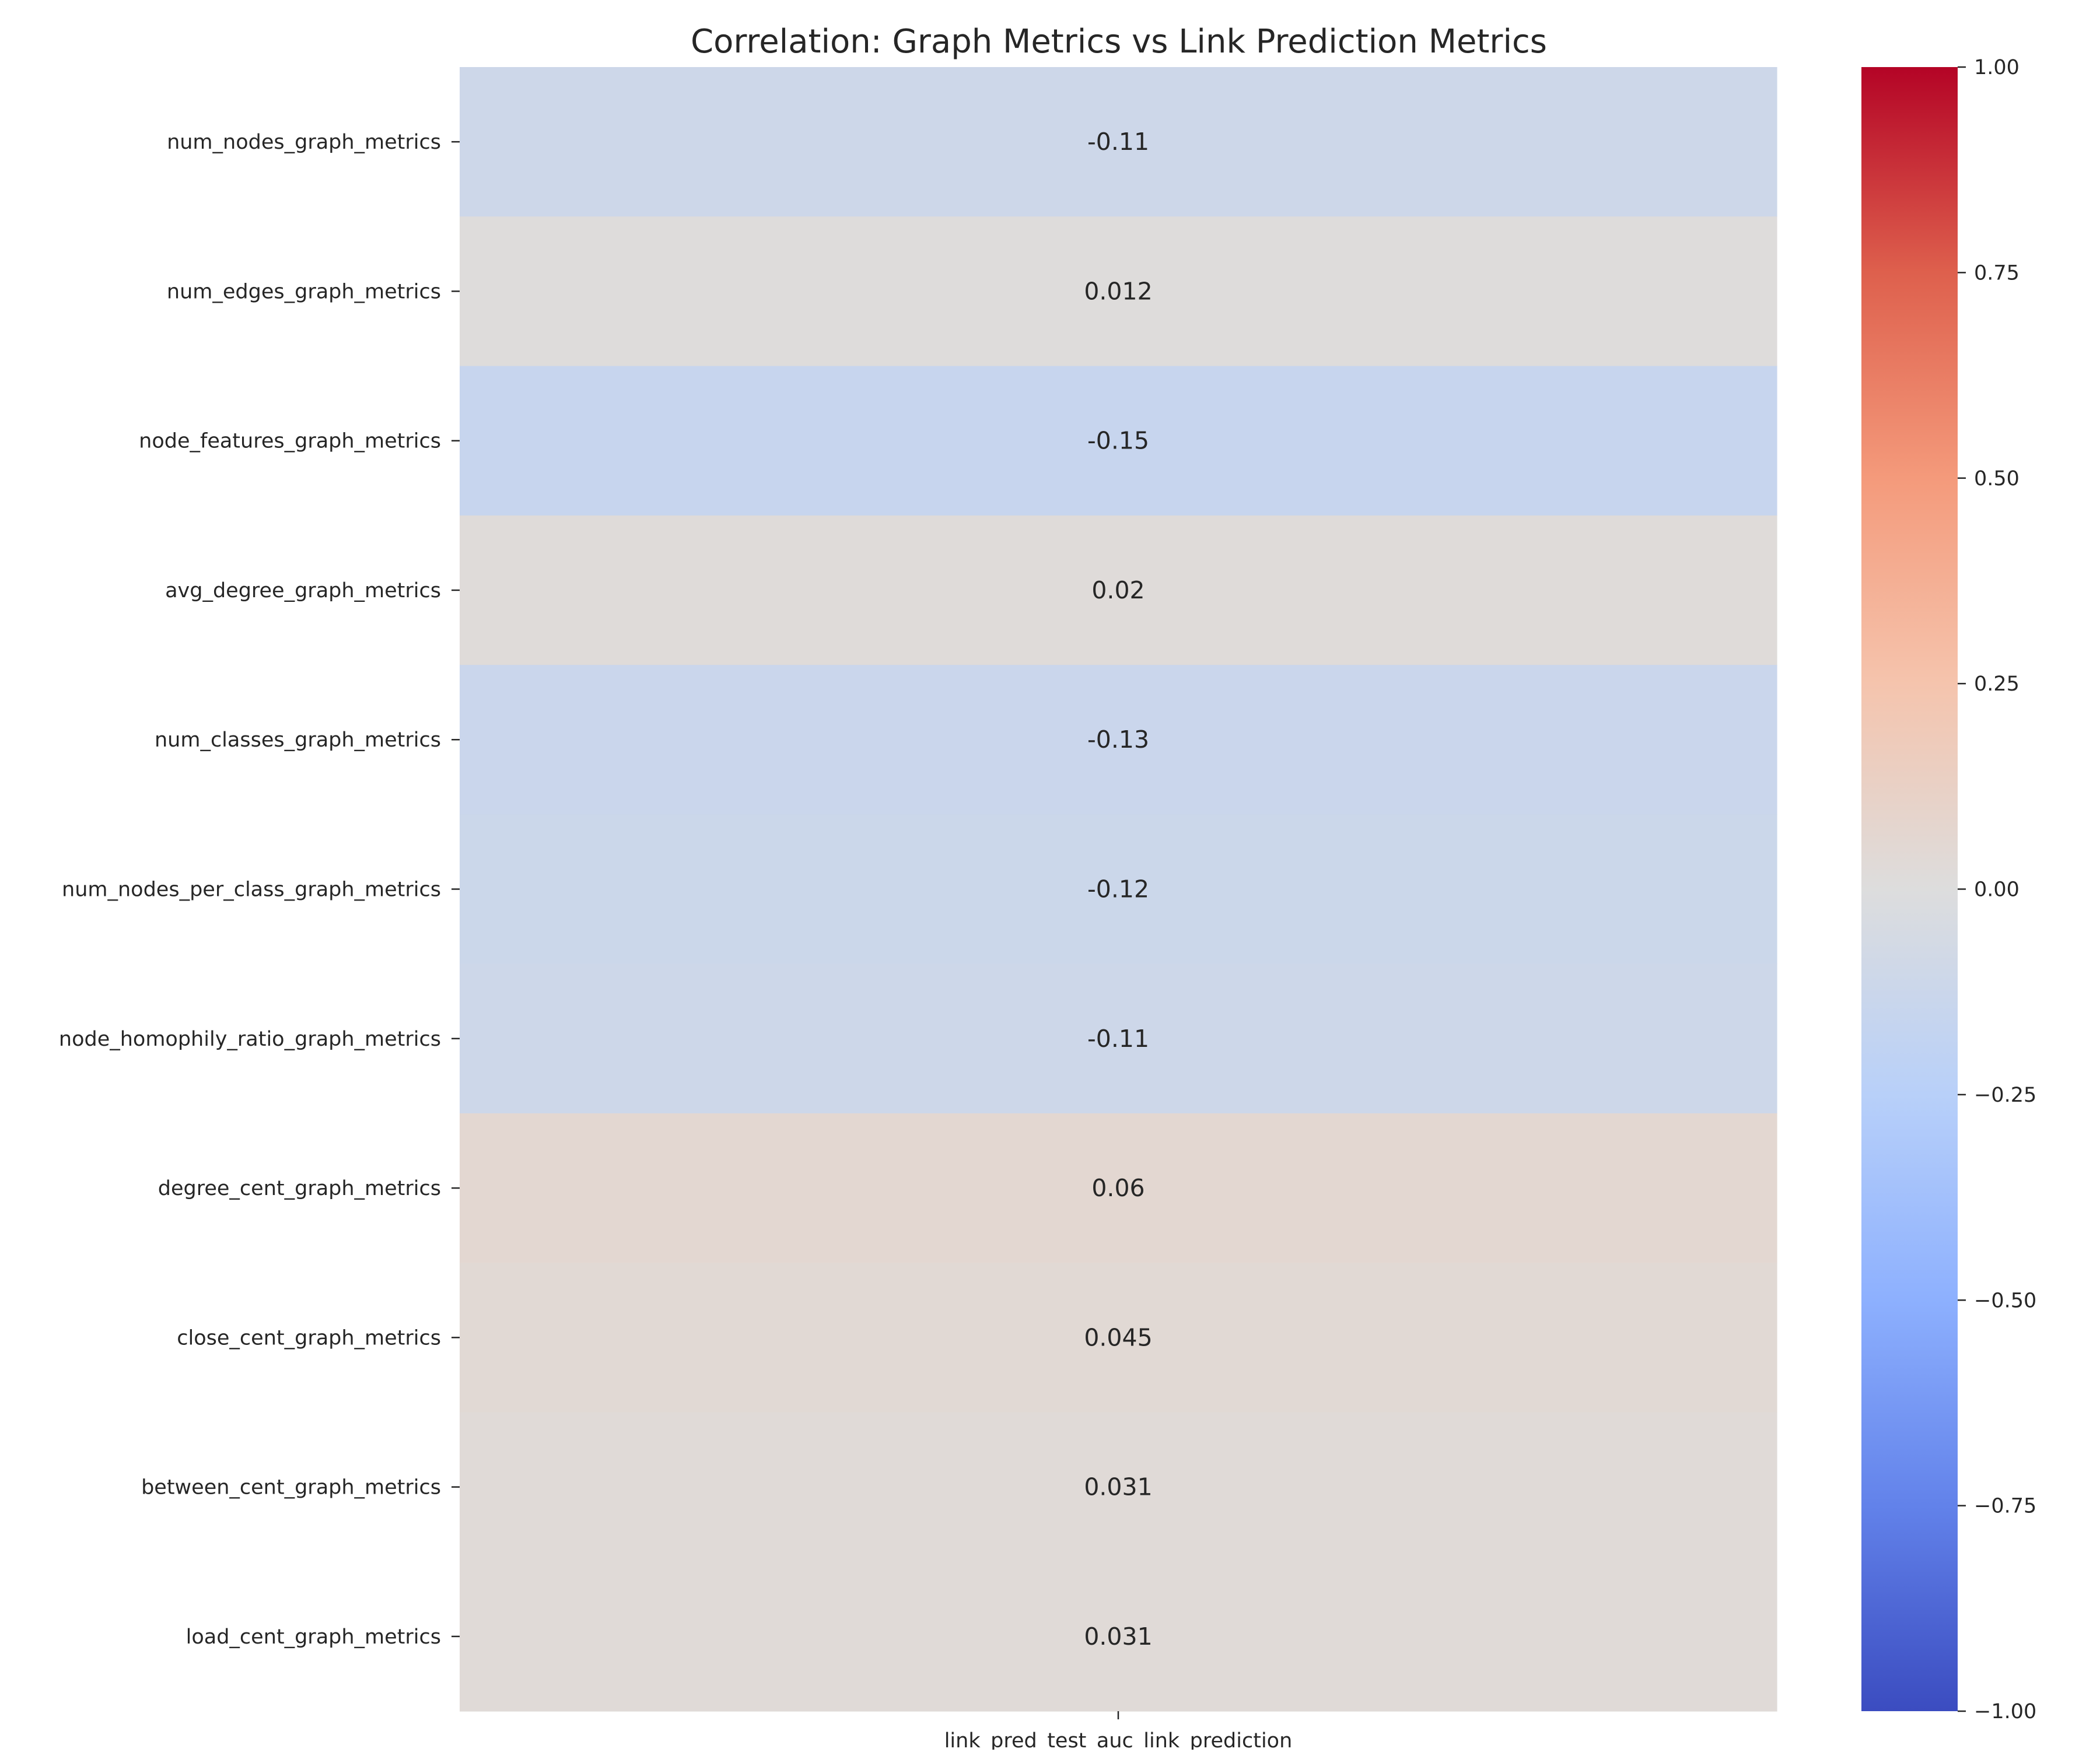 The width and height of the screenshot is (2100, 1752). I want to click on colorbar-tick-label: 1.00, so click(1997, 67).